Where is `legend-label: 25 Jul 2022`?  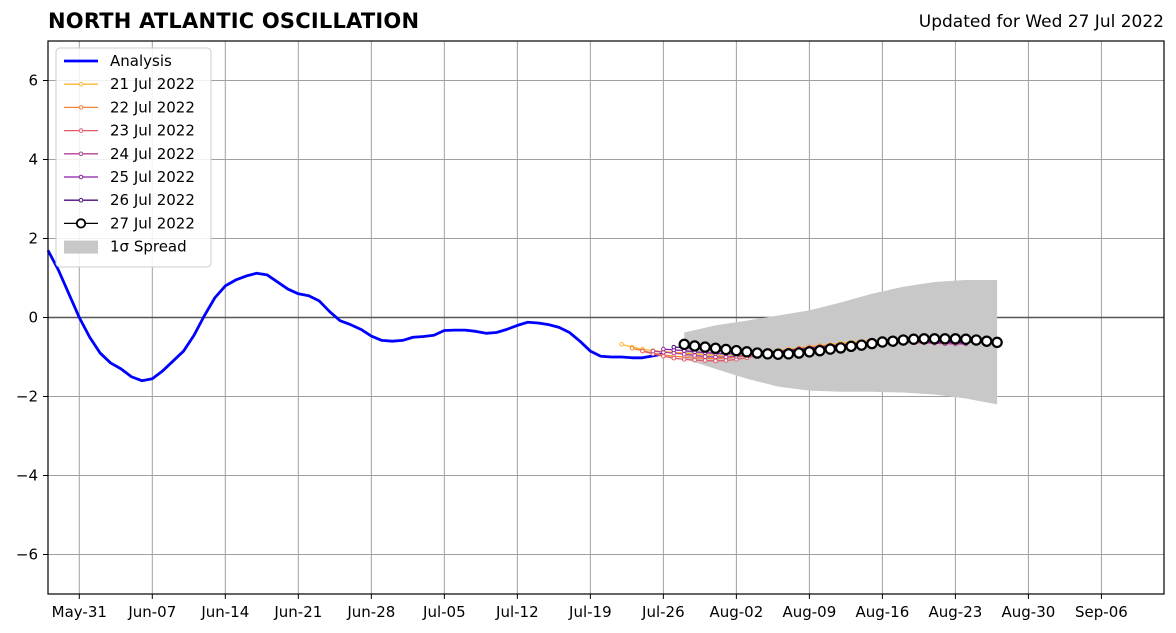
legend-label: 25 Jul 2022 is located at coordinates (152, 177).